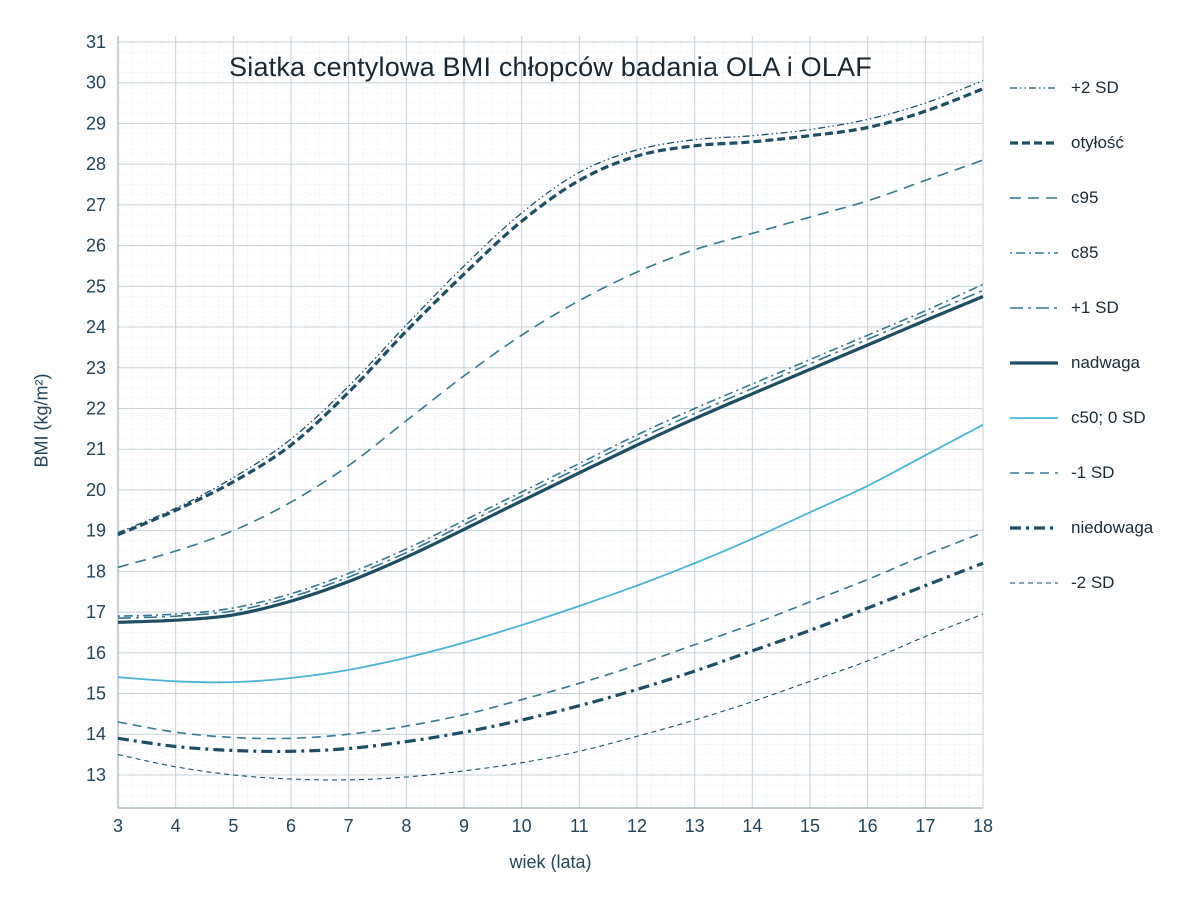  Describe the element at coordinates (41, 420) in the screenshot. I see `y-axis-label: BMI (kg/m²)` at that location.